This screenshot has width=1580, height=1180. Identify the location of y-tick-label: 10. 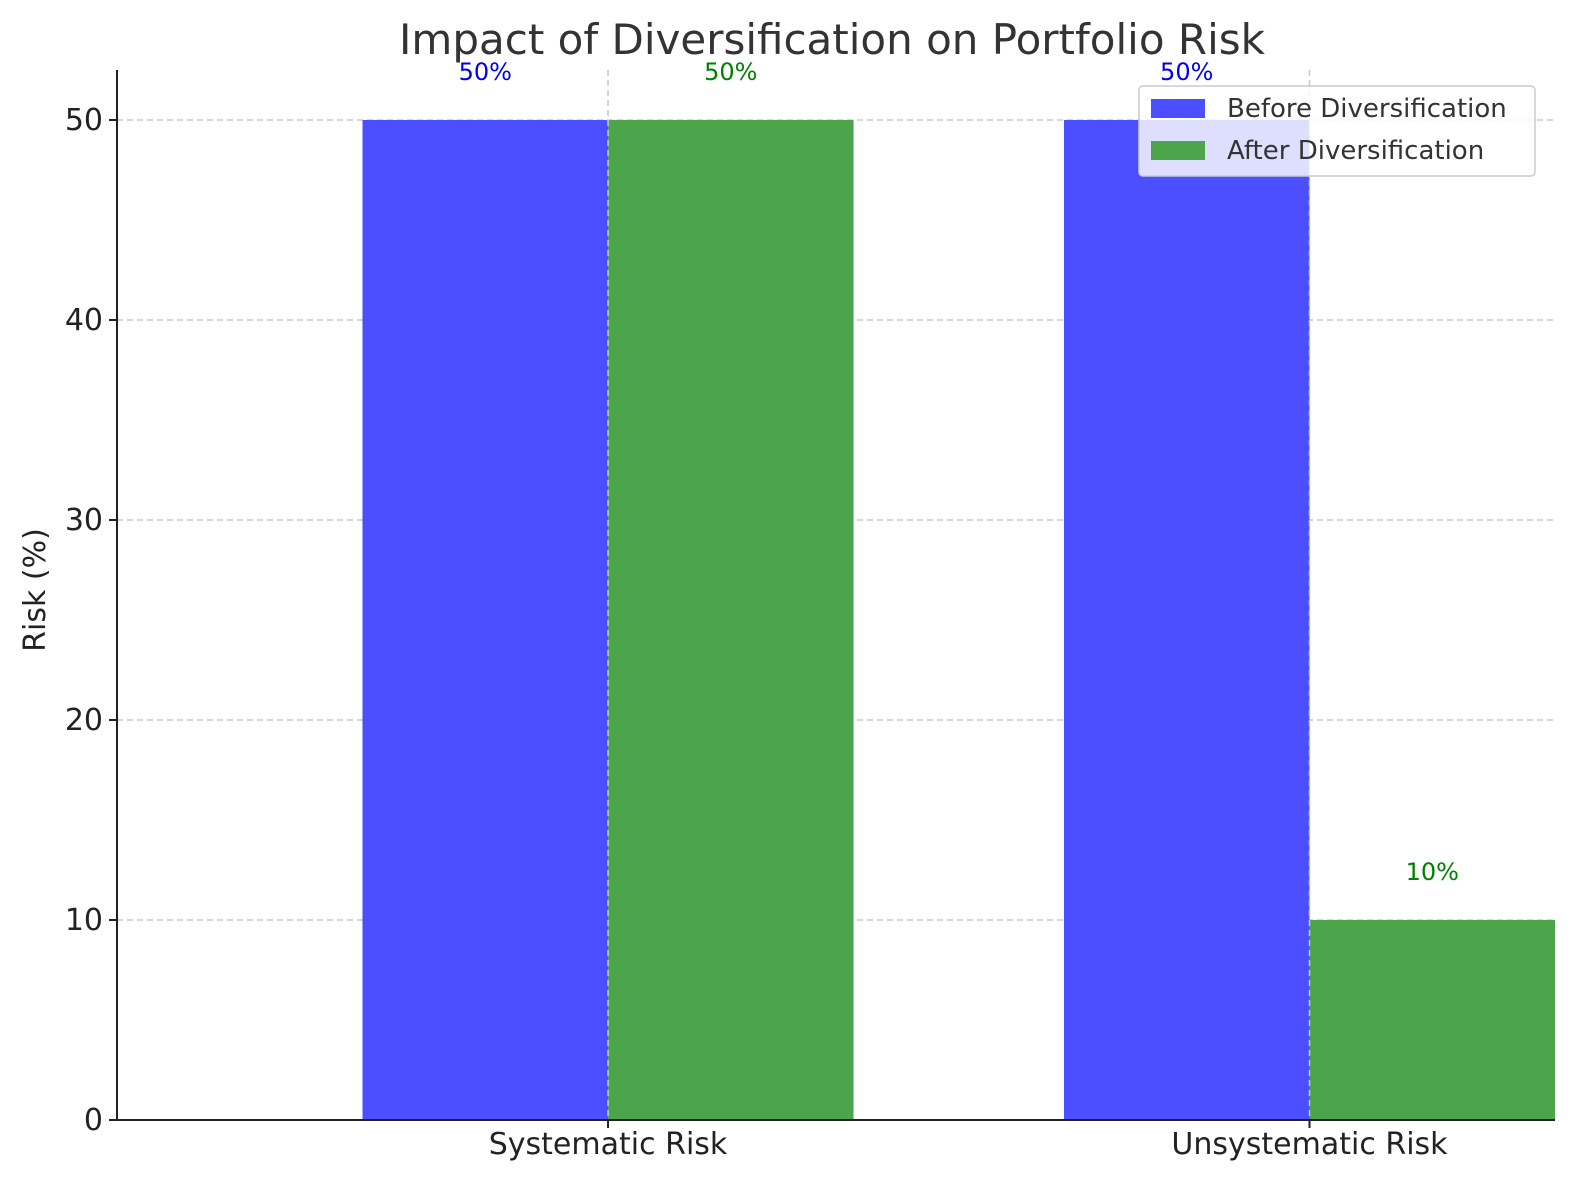
(84, 920).